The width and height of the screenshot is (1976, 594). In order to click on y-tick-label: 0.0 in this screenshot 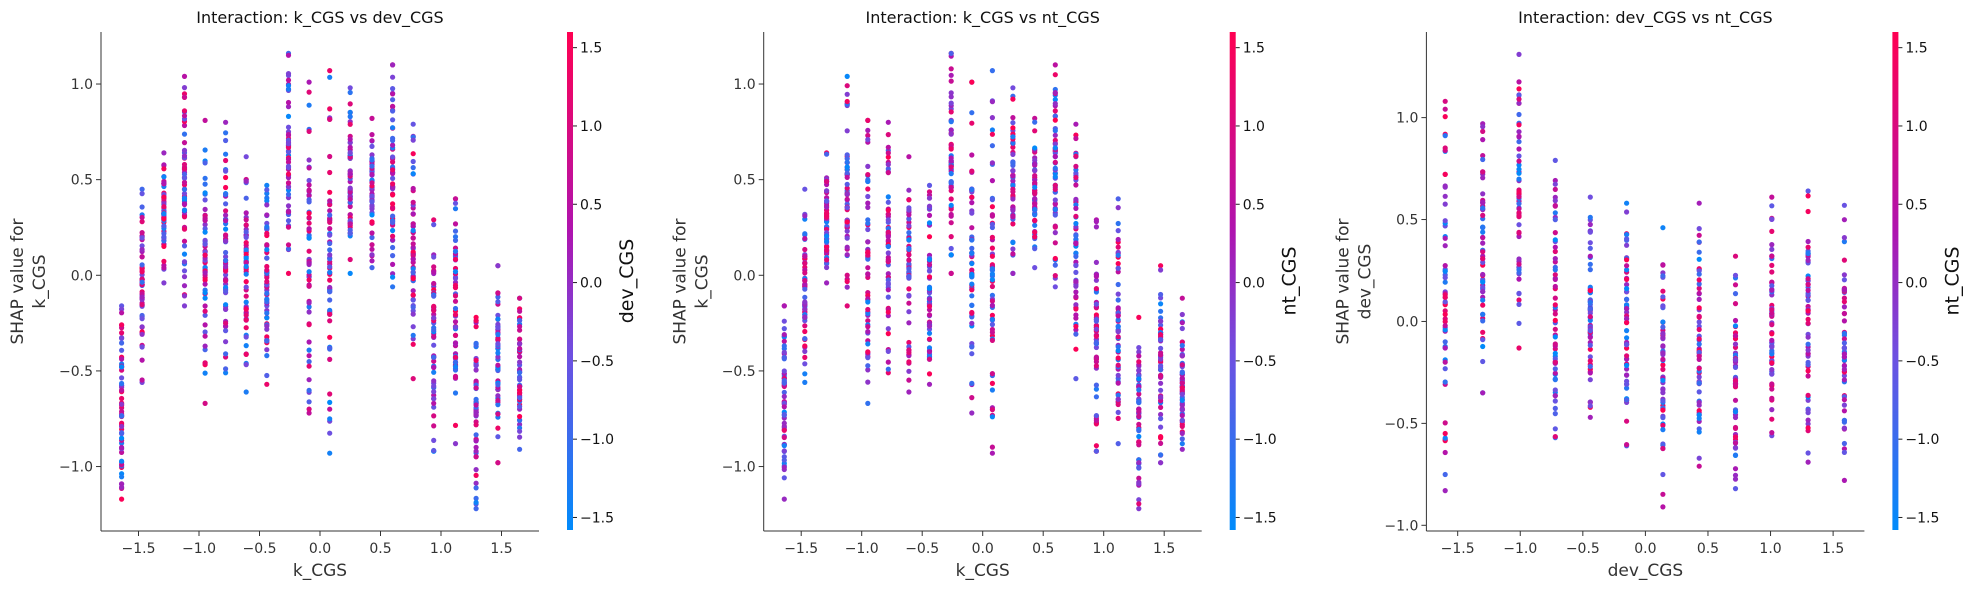, I will do `click(1407, 322)`.